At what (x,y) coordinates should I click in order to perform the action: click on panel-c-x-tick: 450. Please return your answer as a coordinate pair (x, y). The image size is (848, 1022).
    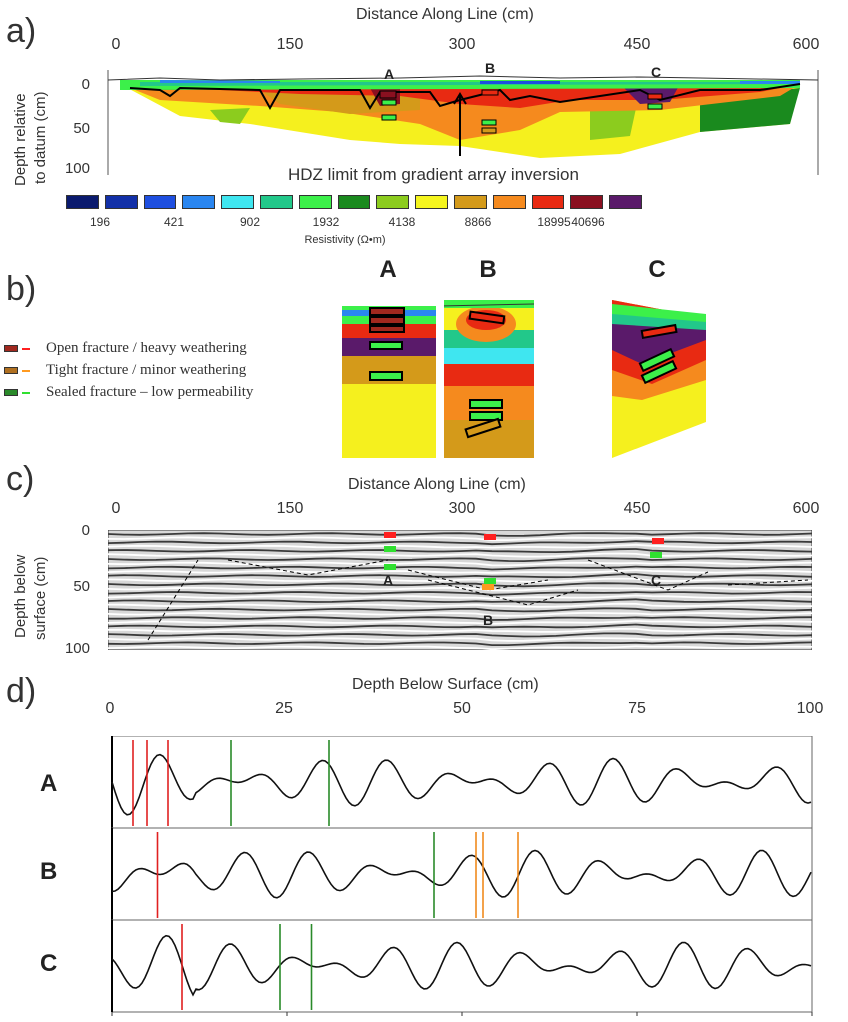
    Looking at the image, I should click on (637, 508).